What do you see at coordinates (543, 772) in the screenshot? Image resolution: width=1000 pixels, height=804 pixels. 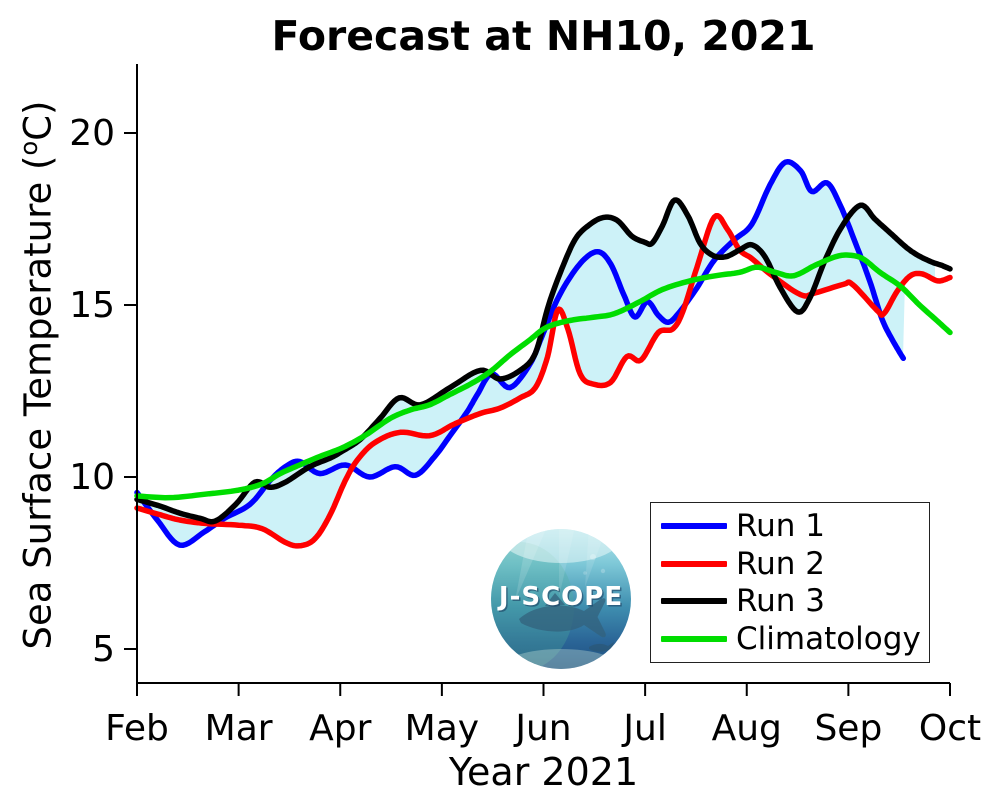 I see `x-axis-label: Year 2021` at bounding box center [543, 772].